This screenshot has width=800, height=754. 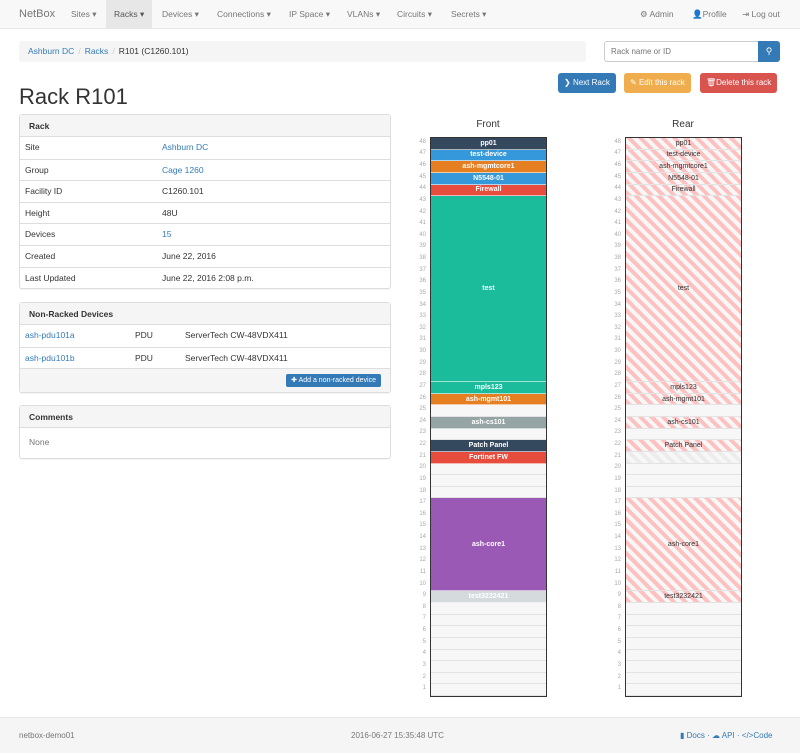 What do you see at coordinates (488, 388) in the screenshot?
I see `rack-device-front: mpls123` at bounding box center [488, 388].